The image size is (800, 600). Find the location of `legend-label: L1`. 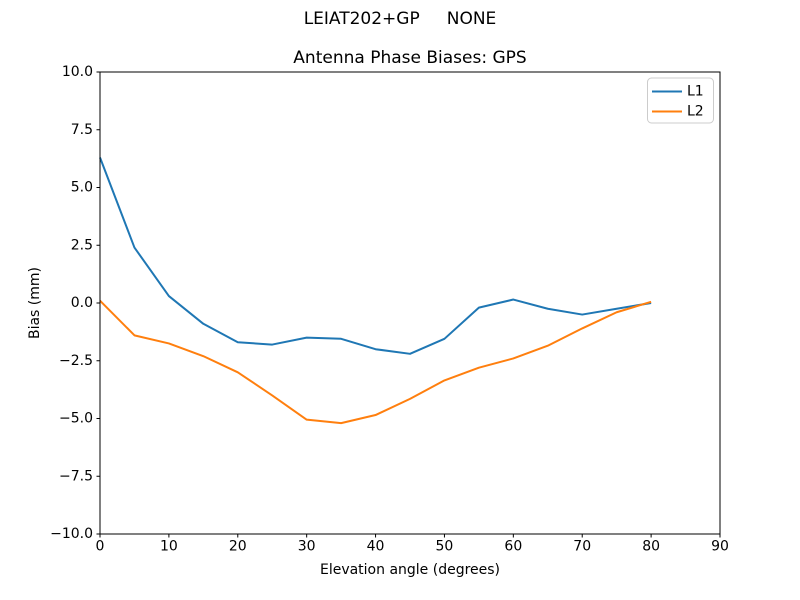

legend-label: L1 is located at coordinates (695, 92).